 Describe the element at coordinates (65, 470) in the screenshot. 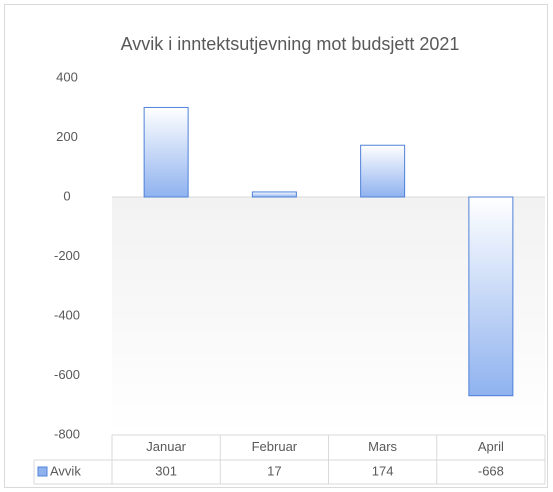

I see `legend-label: Avvik` at that location.